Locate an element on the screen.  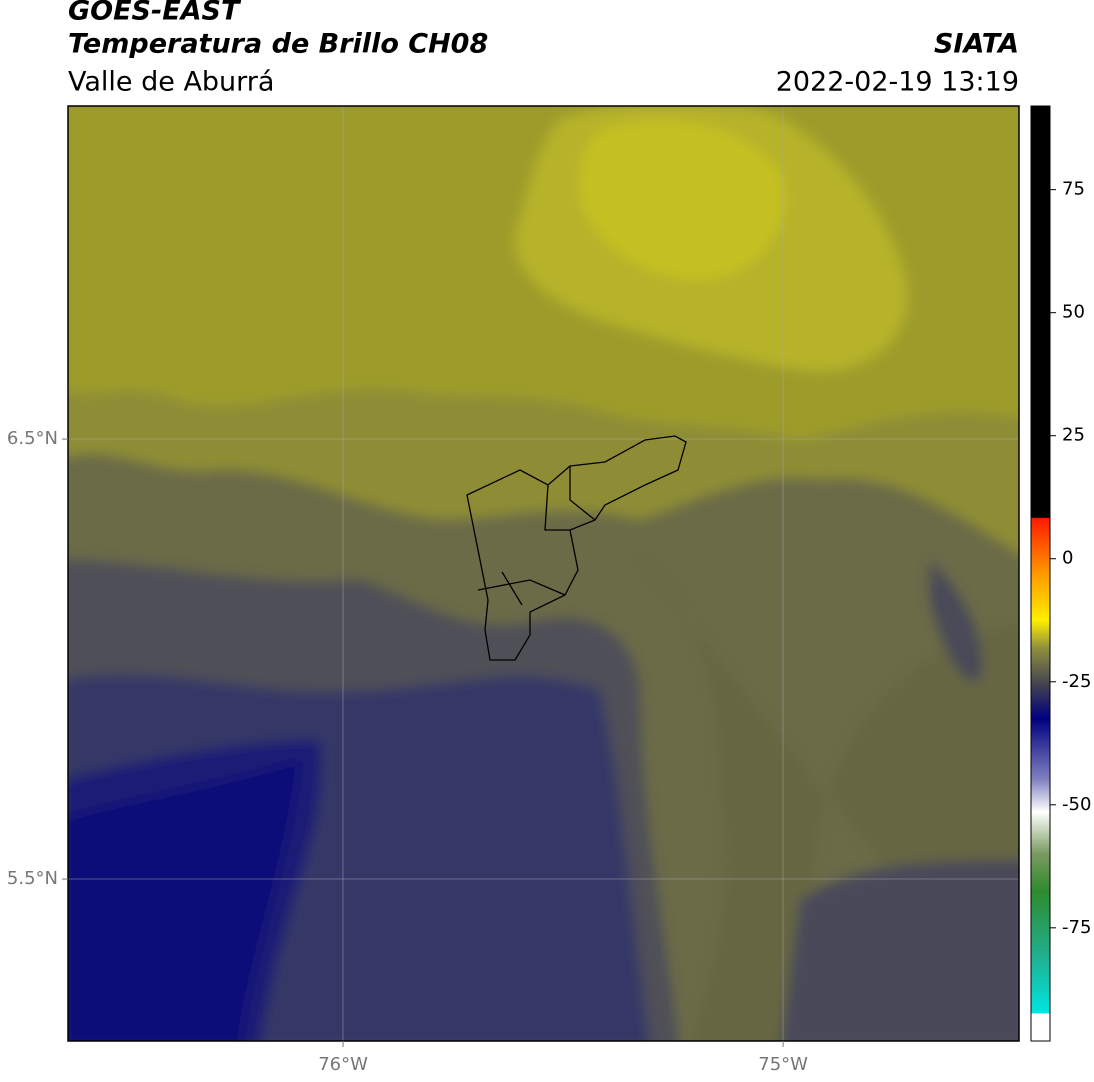
colorbar-tick-label: 25 is located at coordinates (1073, 435).